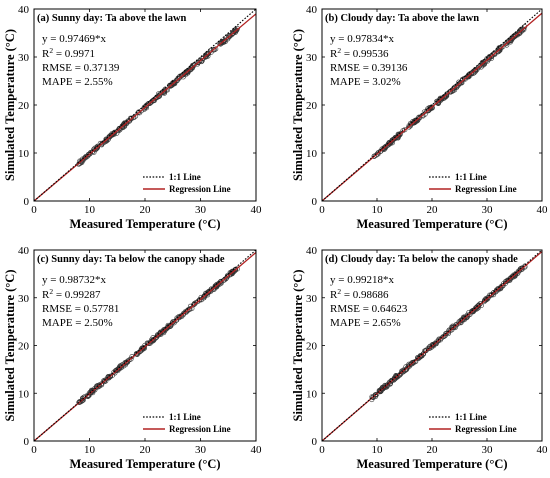  I want to click on equation-text: y = 0.97834*x, so click(362, 39).